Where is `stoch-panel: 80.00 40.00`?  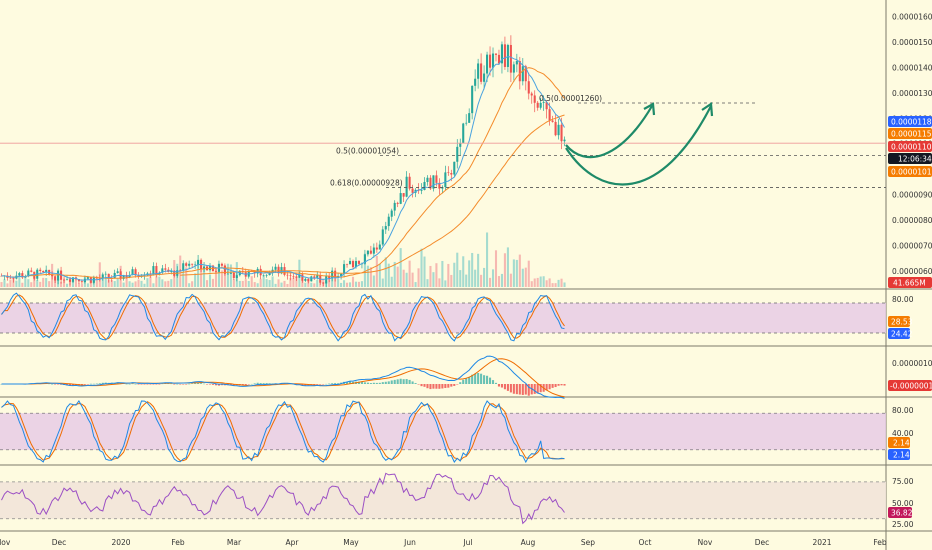
stoch-panel: 80.00 40.00 is located at coordinates (457, 432).